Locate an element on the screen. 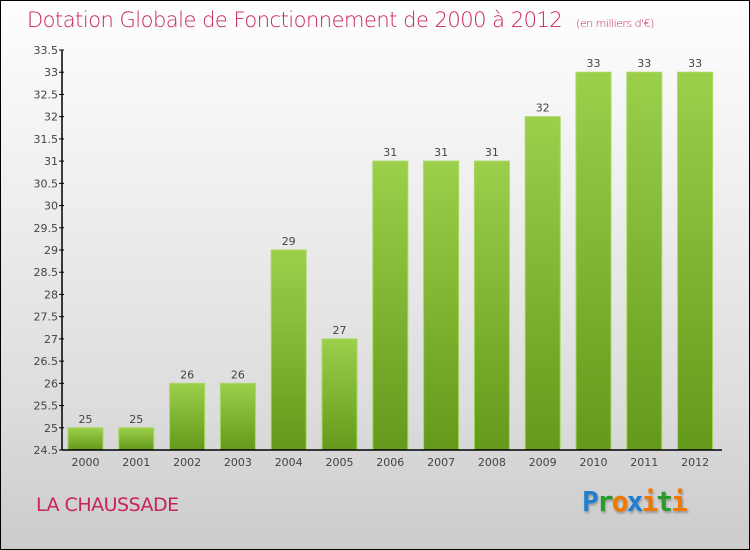  bar-2010 is located at coordinates (593, 261).